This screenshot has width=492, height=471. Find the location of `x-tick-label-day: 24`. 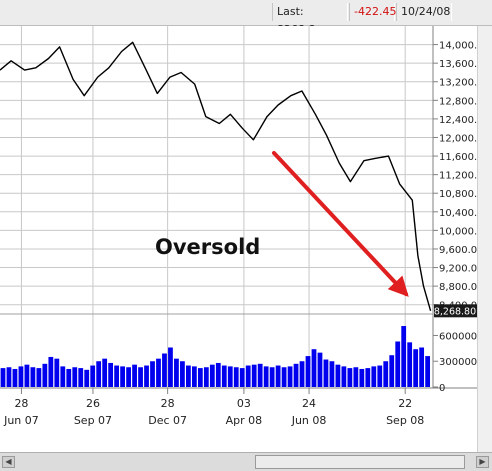

x-tick-label-day: 24 is located at coordinates (309, 403).